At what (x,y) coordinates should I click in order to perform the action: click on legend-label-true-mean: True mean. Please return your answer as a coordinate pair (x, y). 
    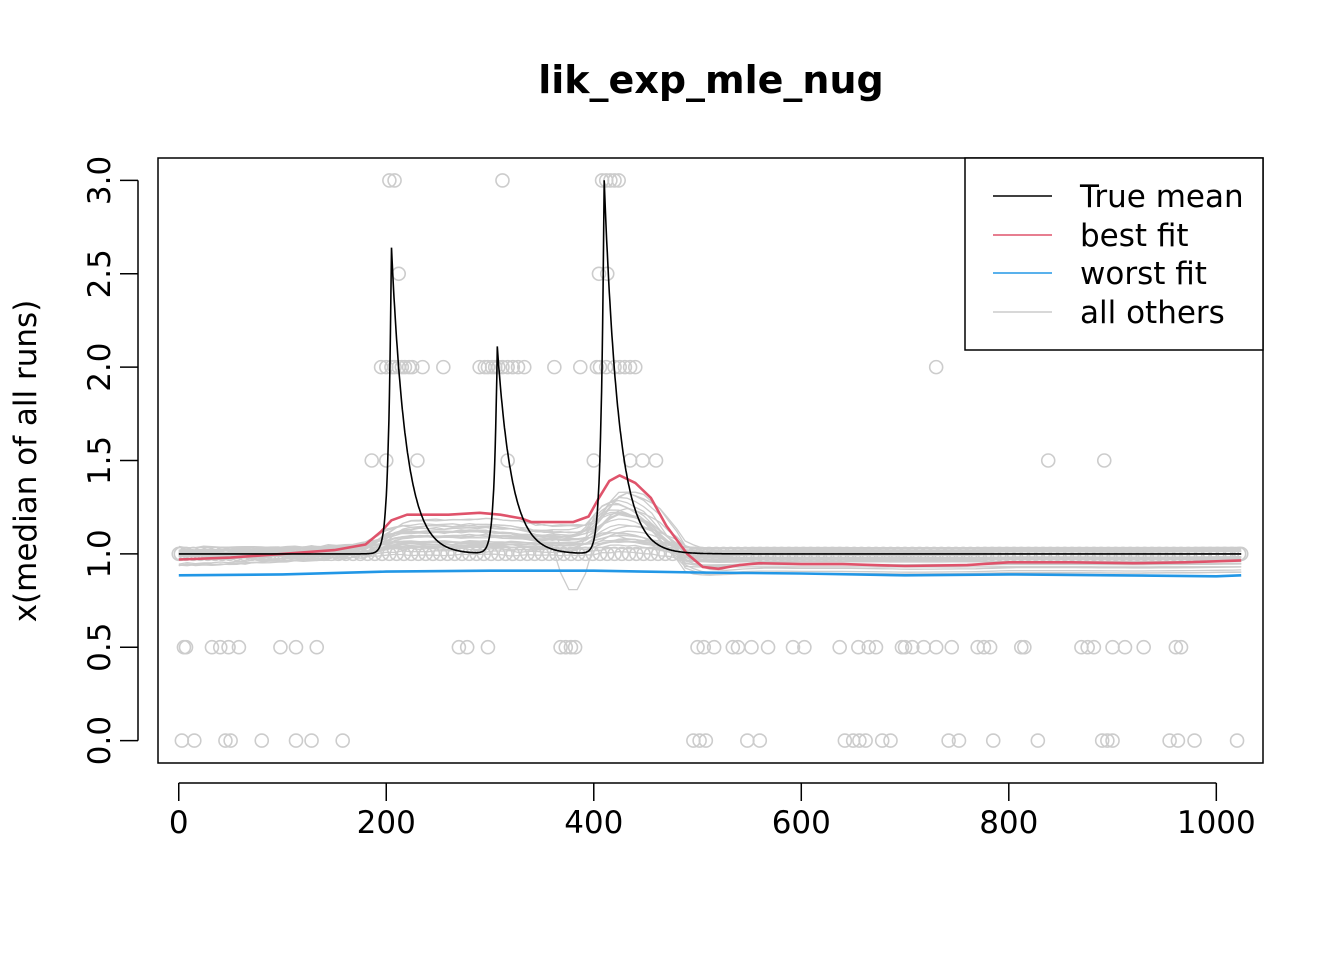
    Looking at the image, I should click on (1161, 197).